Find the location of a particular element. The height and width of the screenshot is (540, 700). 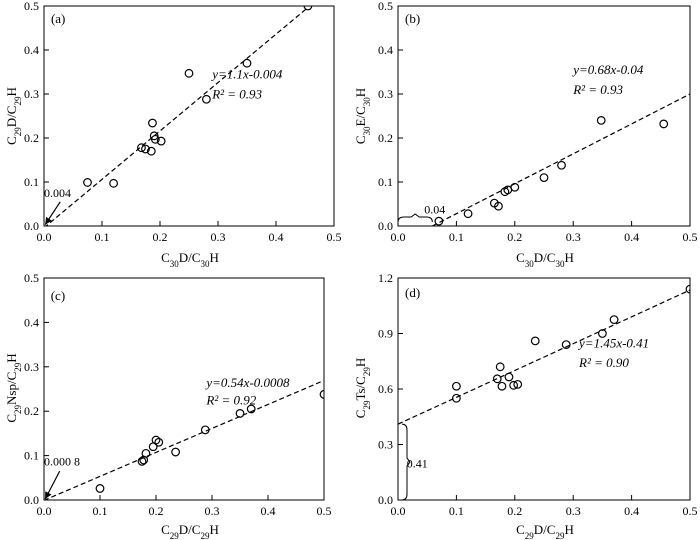

x-tick-label-d-4: 0.4 is located at coordinates (631, 511).